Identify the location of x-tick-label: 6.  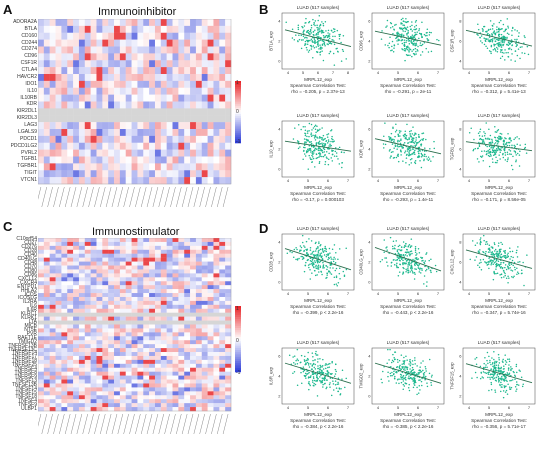
(328, 180).